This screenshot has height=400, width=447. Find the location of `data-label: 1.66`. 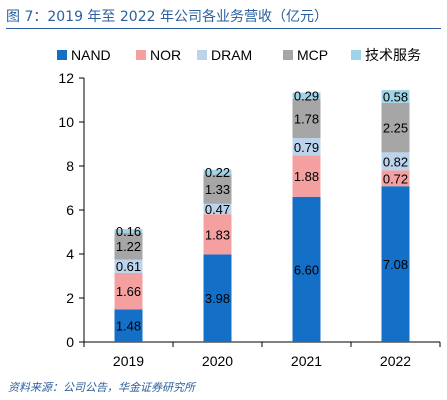

data-label: 1.66 is located at coordinates (128, 291).